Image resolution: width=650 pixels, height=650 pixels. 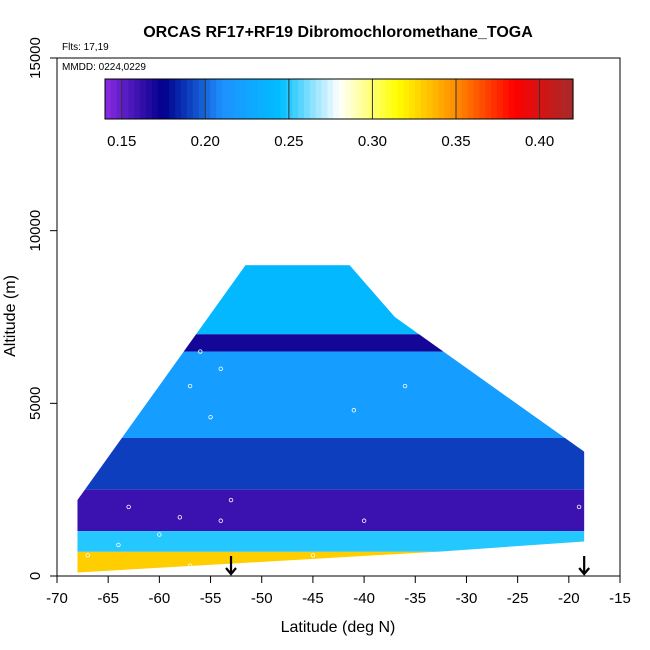 What do you see at coordinates (104, 67) in the screenshot?
I see `date-note: MMDD: 0224,0229` at bounding box center [104, 67].